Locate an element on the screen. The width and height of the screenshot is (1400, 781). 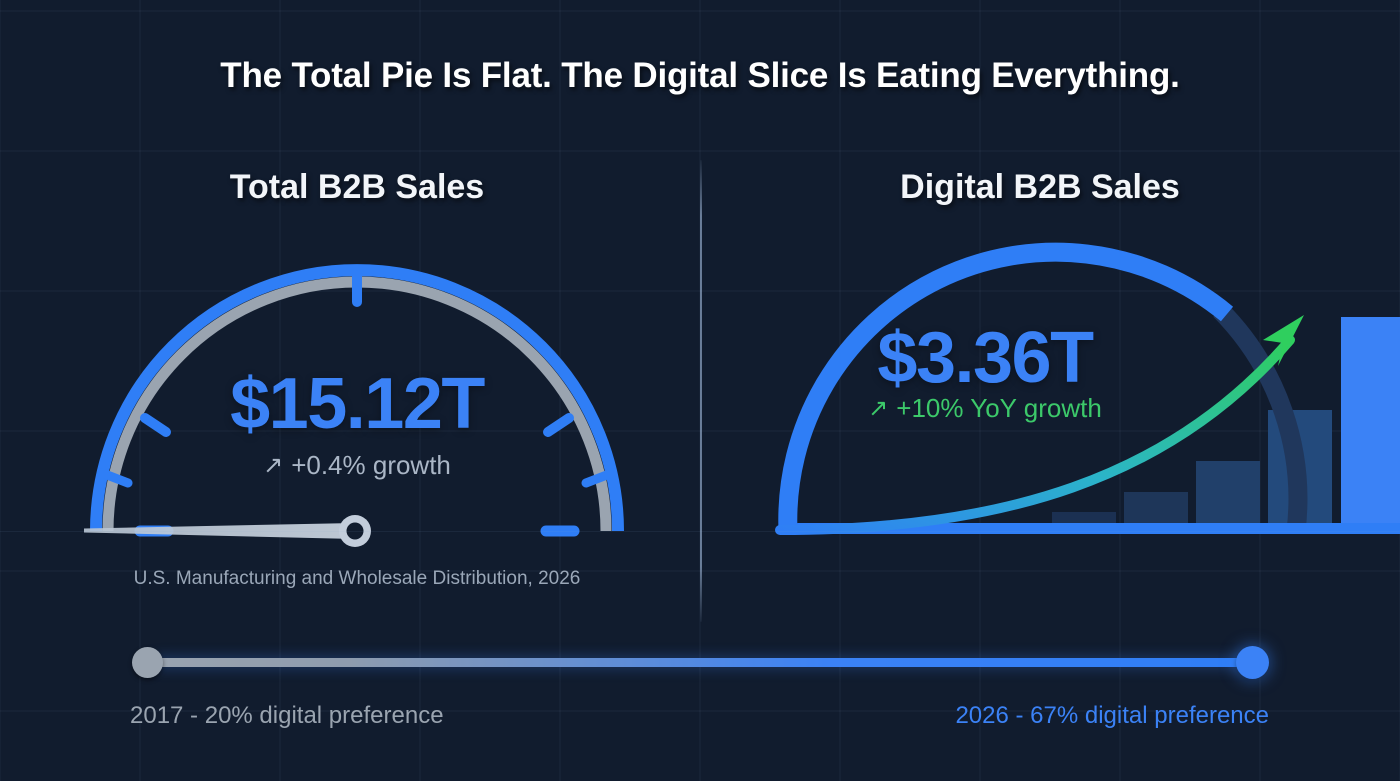
panel-divider is located at coordinates (701, 391).